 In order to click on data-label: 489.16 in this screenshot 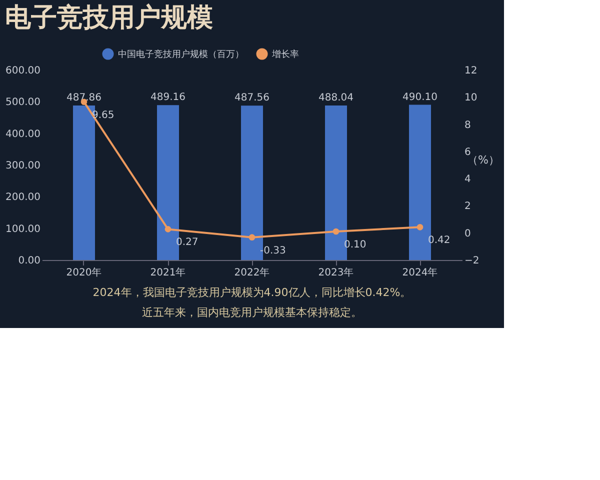, I will do `click(168, 98)`.